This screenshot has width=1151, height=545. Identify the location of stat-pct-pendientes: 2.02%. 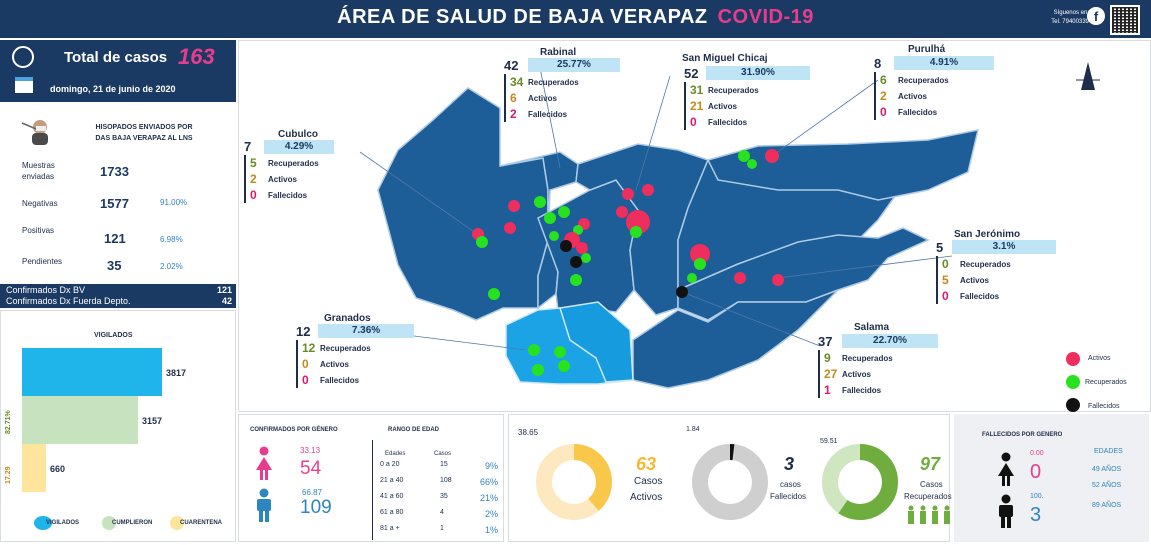
(171, 266).